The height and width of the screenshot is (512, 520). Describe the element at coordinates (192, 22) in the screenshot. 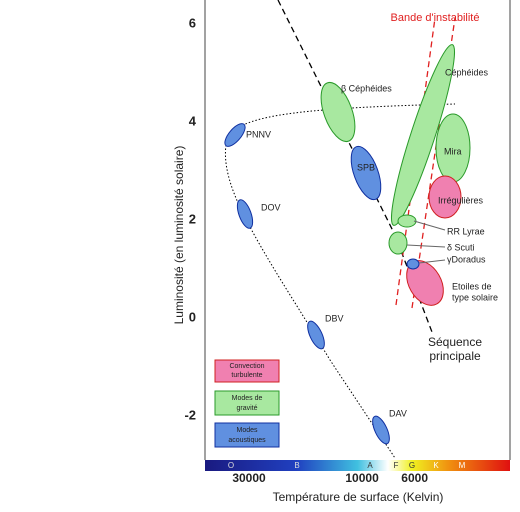

I see `y-tick-label: 6` at that location.